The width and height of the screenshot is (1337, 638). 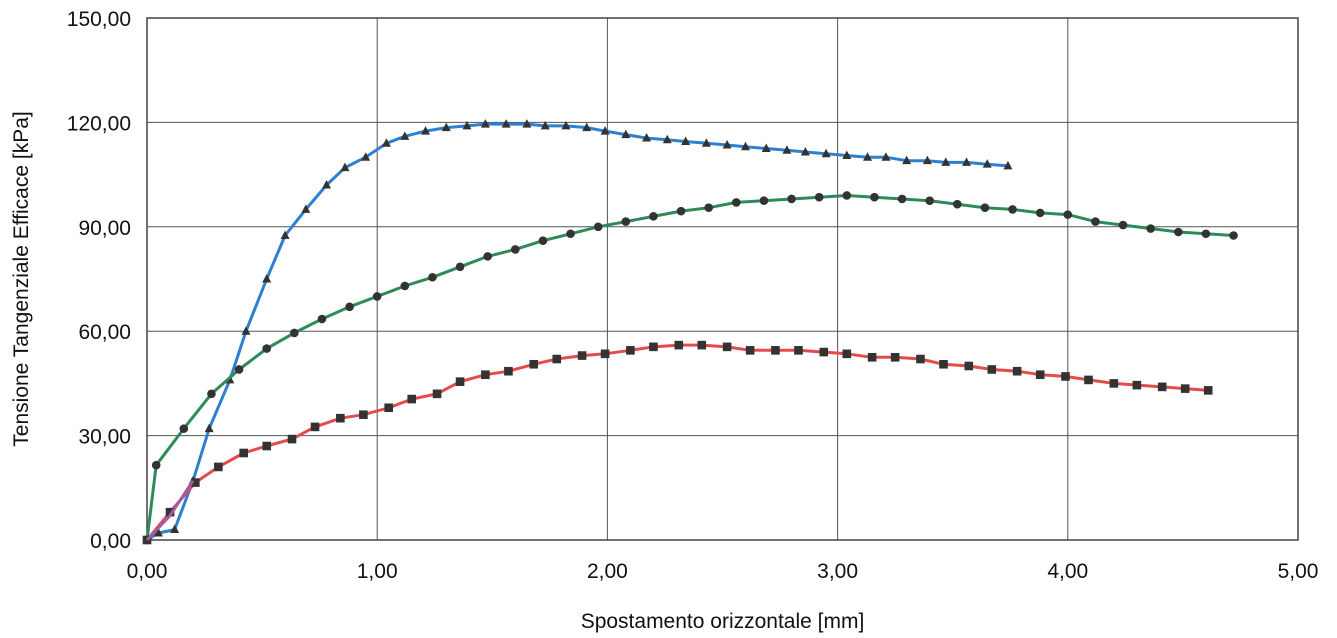 What do you see at coordinates (607, 571) in the screenshot?
I see `x-tick-label: 2,00` at bounding box center [607, 571].